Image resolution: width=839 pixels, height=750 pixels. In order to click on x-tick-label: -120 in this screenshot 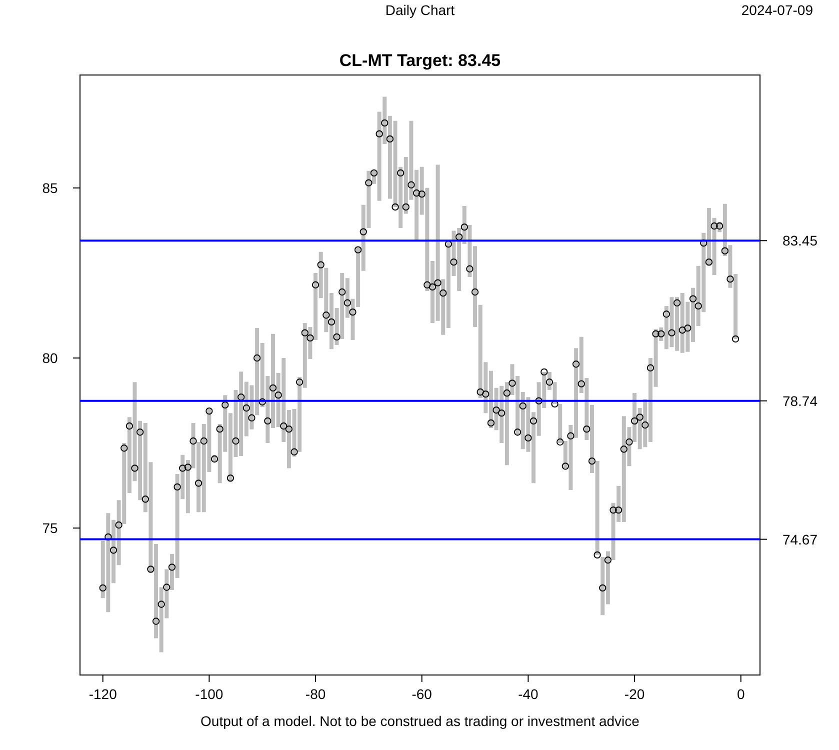, I will do `click(103, 694)`.